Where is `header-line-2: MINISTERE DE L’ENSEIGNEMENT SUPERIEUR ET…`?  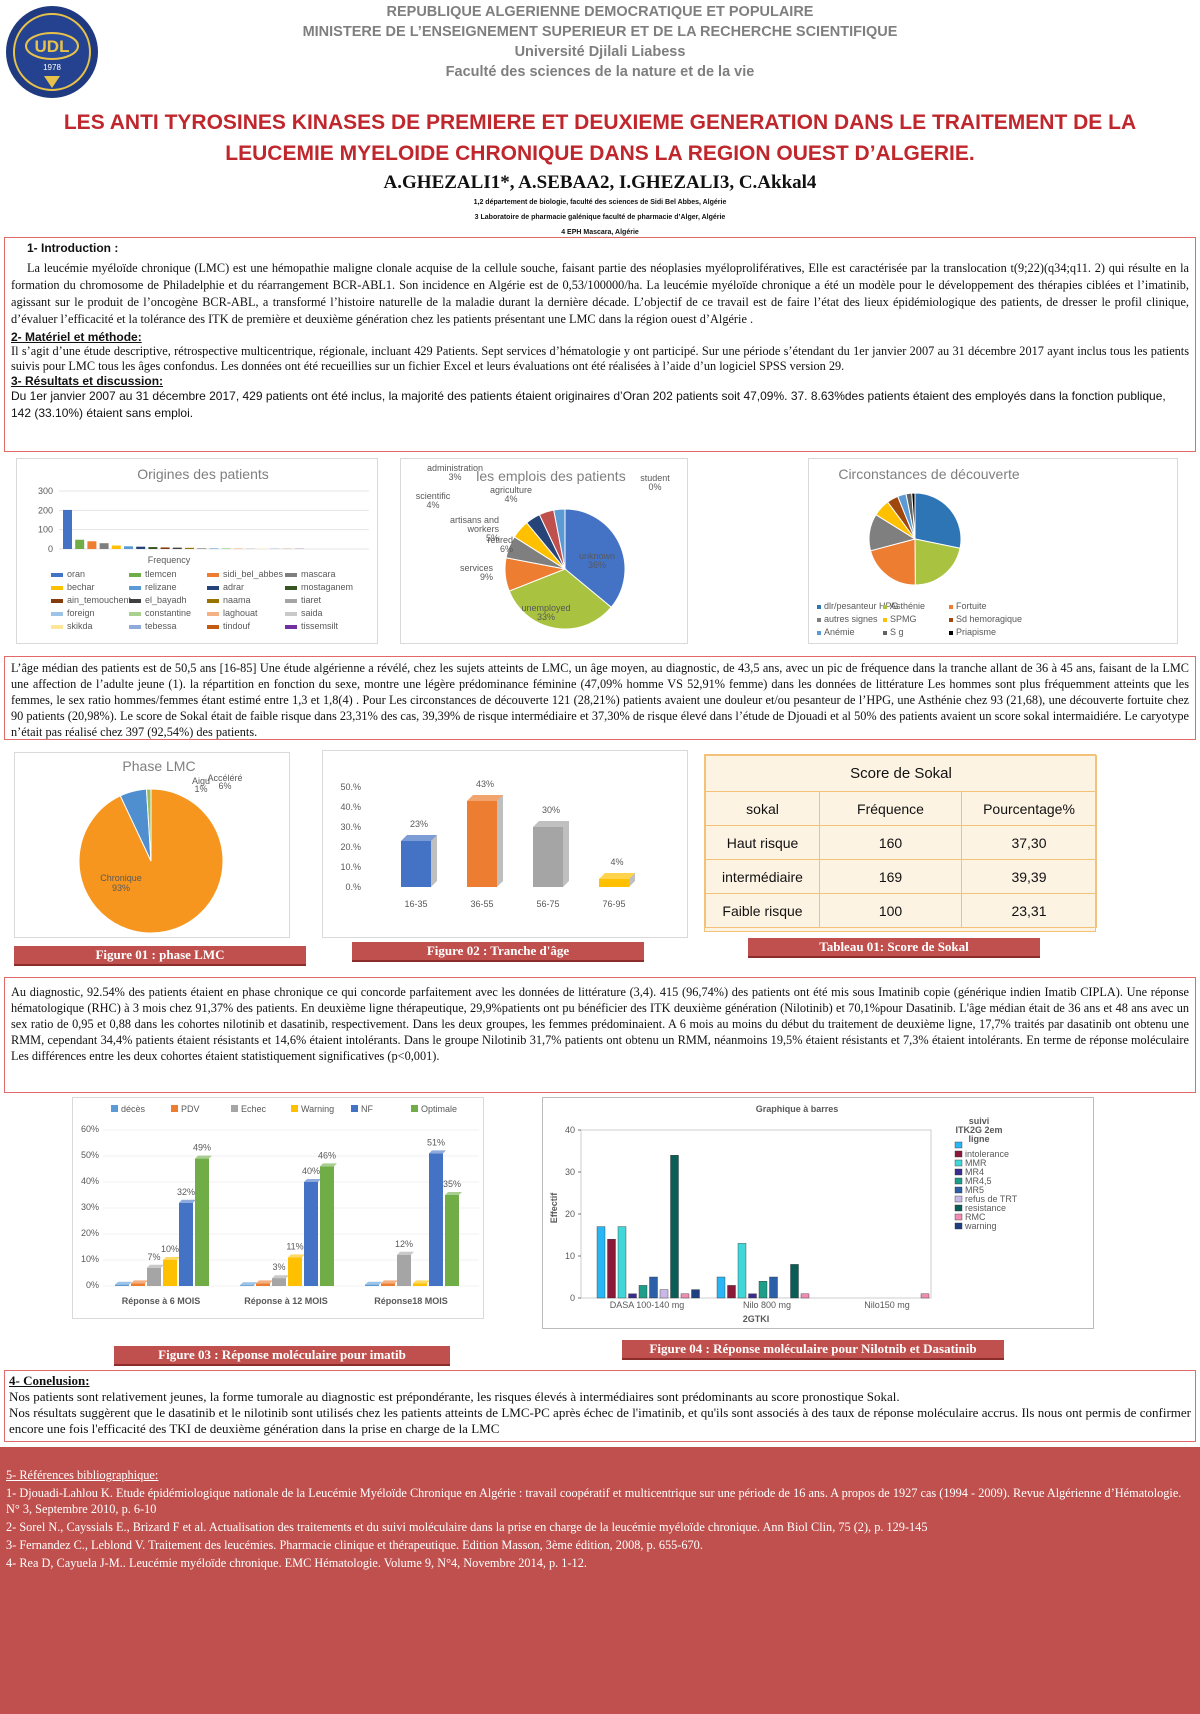
header-line-2: MINISTERE DE L’ENSEIGNEMENT SUPERIEUR ET… is located at coordinates (600, 32).